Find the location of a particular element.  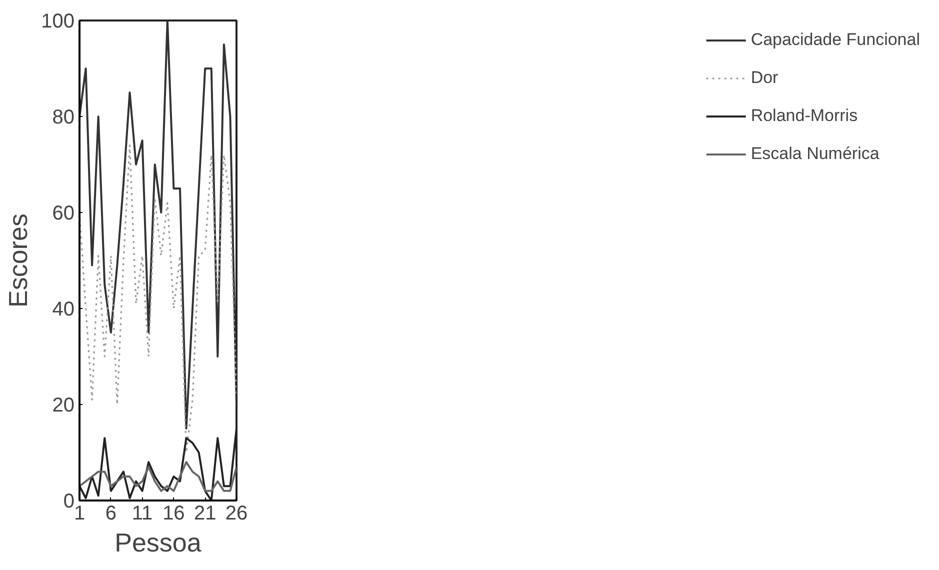

legend-label: Escala Numérica is located at coordinates (815, 154).